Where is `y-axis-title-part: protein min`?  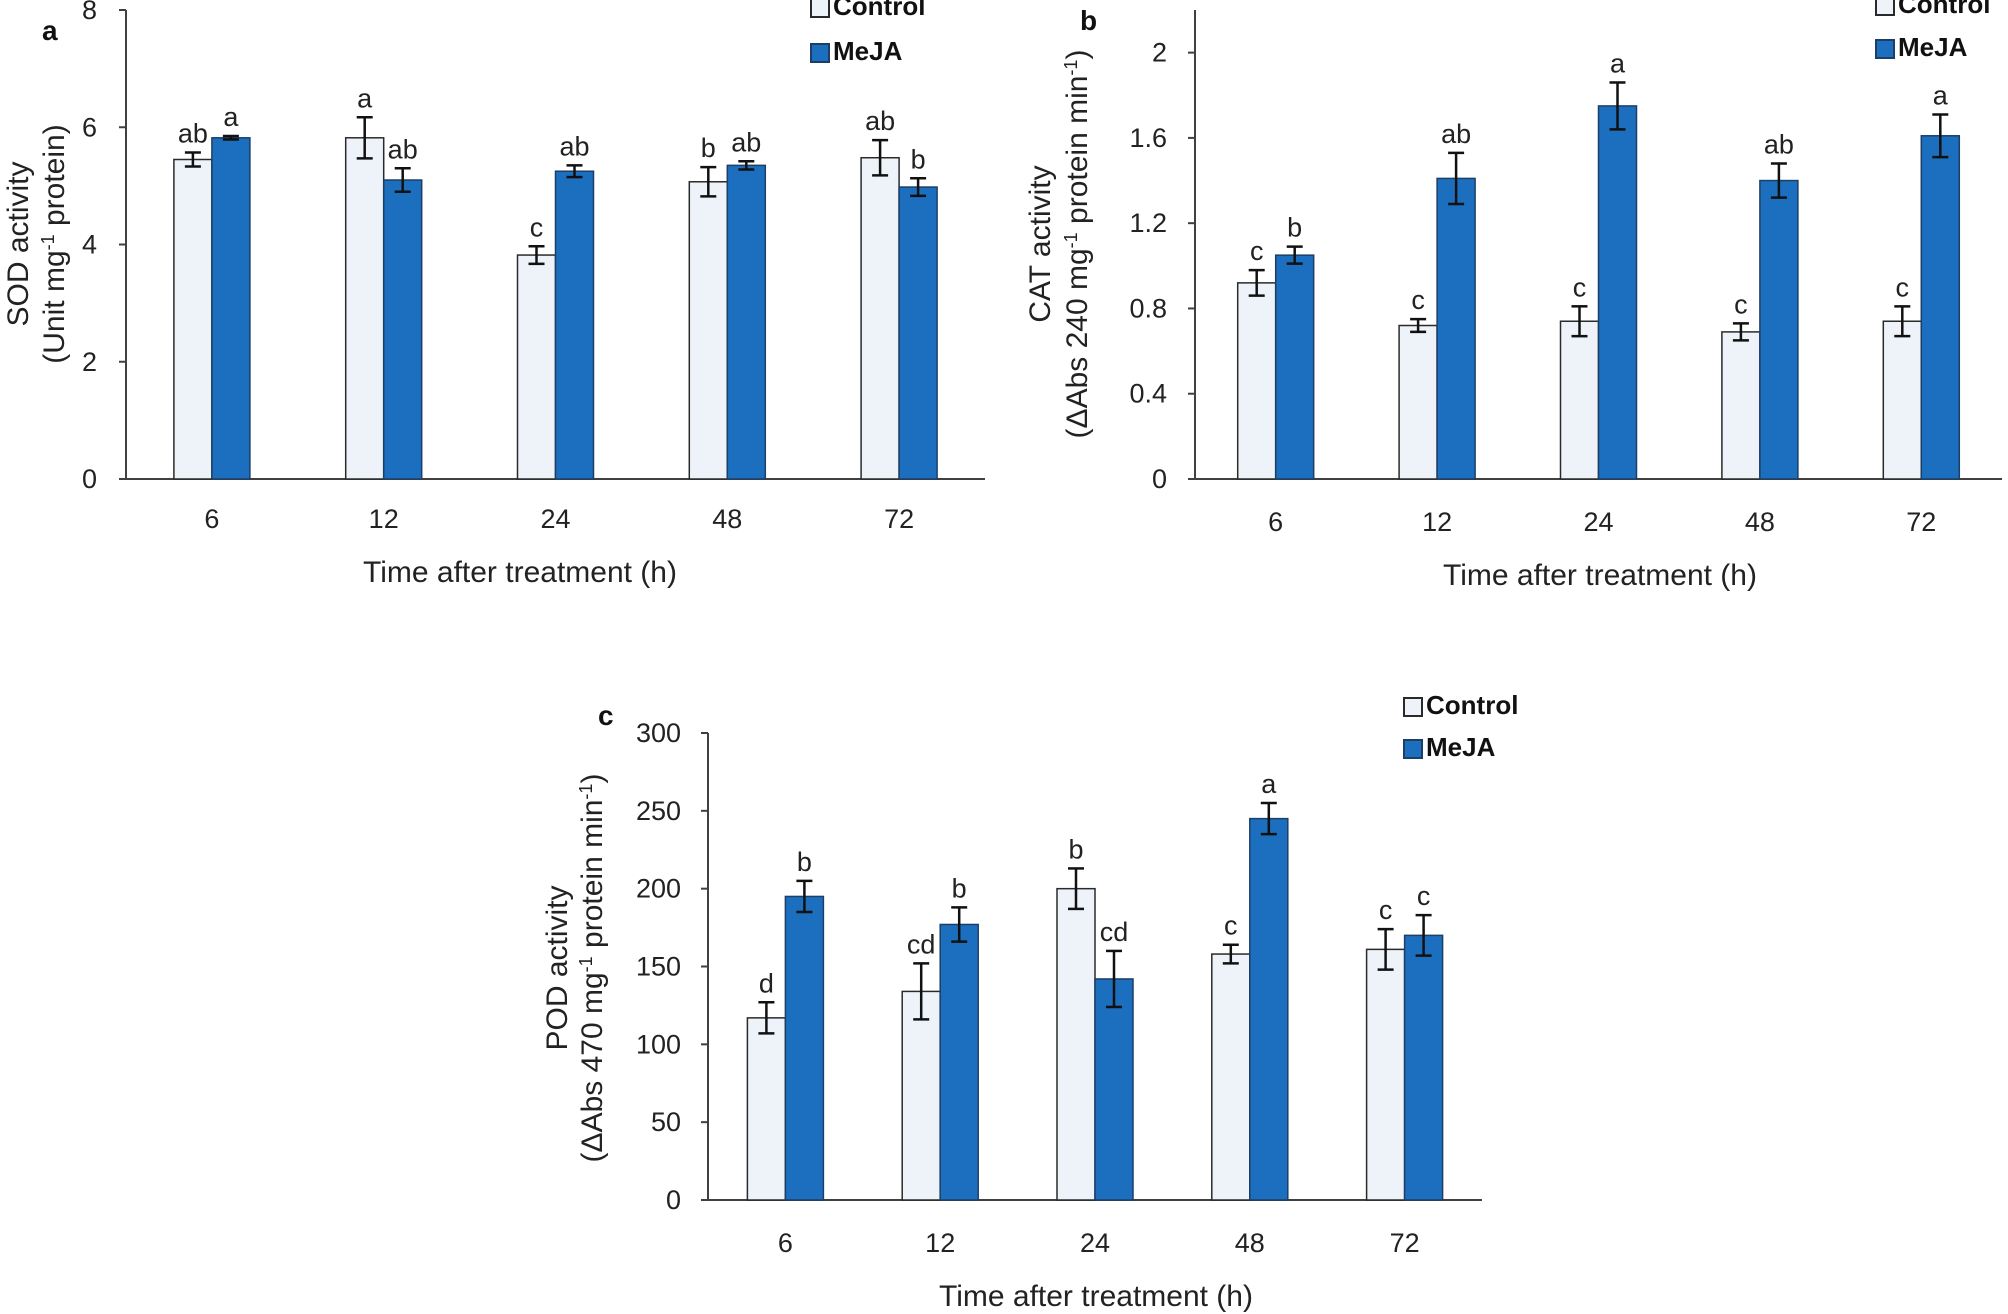
y-axis-title-part: protein min is located at coordinates (1077, 154).